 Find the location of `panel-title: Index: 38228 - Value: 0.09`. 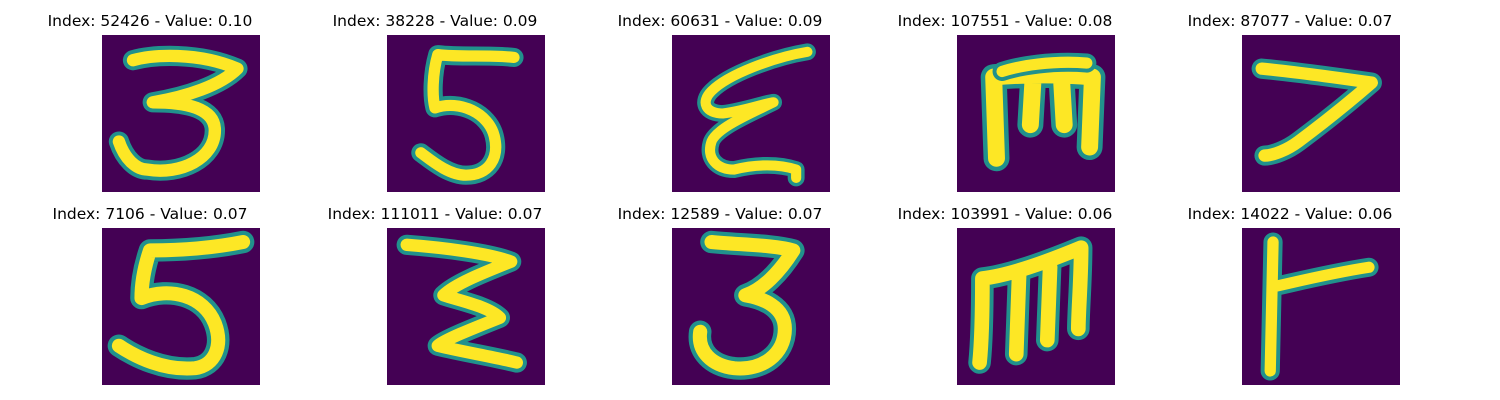

panel-title: Index: 38228 - Value: 0.09 is located at coordinates (435, 21).